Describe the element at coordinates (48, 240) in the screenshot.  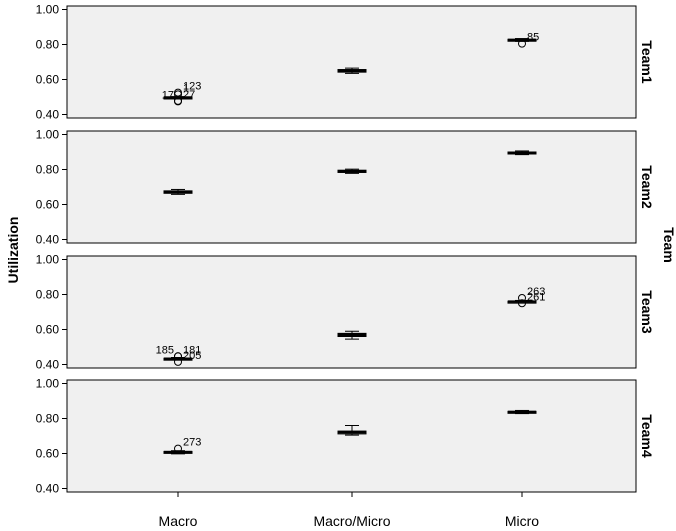
I see `team2-ytick-label: 0.40` at that location.